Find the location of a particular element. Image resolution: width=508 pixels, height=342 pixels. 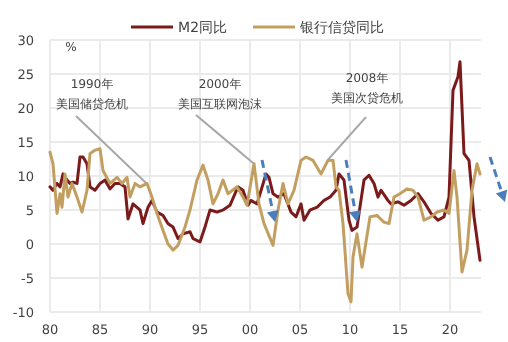

y-tick-label: 0 is located at coordinates (30, 245).